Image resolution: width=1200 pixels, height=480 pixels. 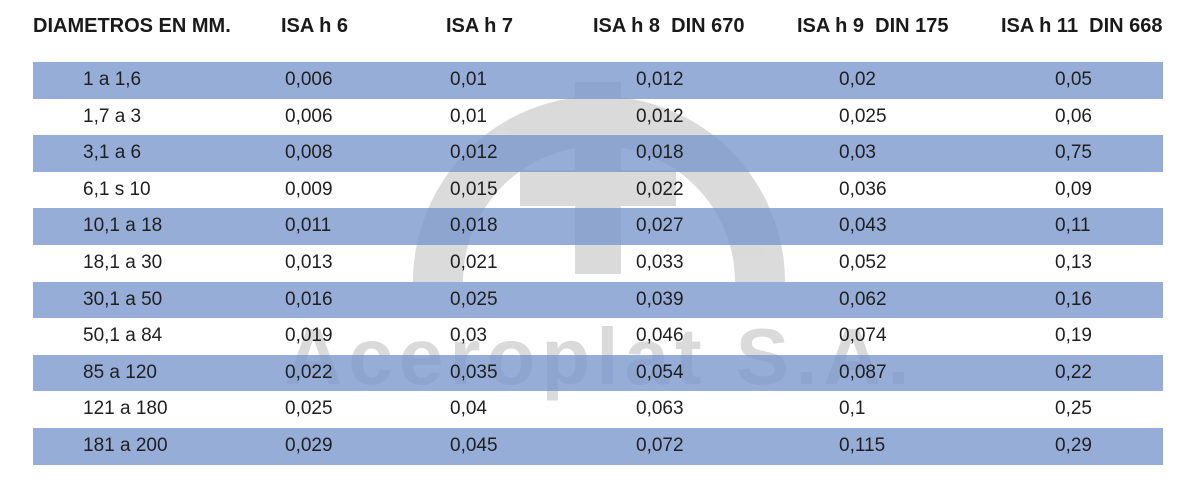 What do you see at coordinates (309, 189) in the screenshot?
I see `cell-h6: 0,009` at bounding box center [309, 189].